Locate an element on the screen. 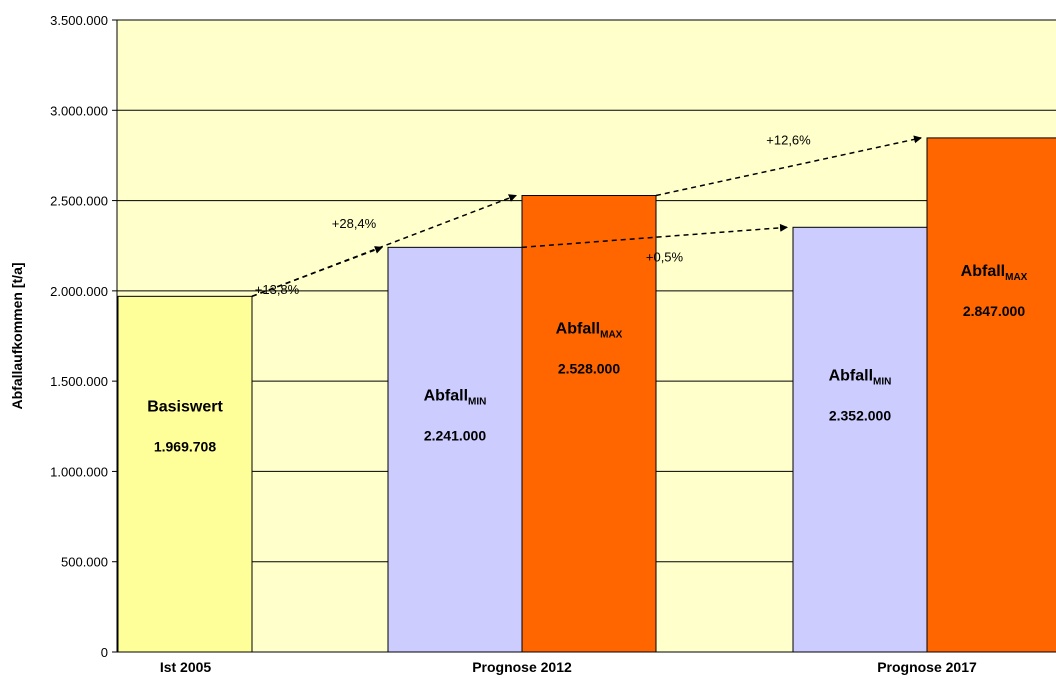 Image resolution: width=1056 pixels, height=679 pixels. y-tick-label: 500.000 is located at coordinates (84, 562).